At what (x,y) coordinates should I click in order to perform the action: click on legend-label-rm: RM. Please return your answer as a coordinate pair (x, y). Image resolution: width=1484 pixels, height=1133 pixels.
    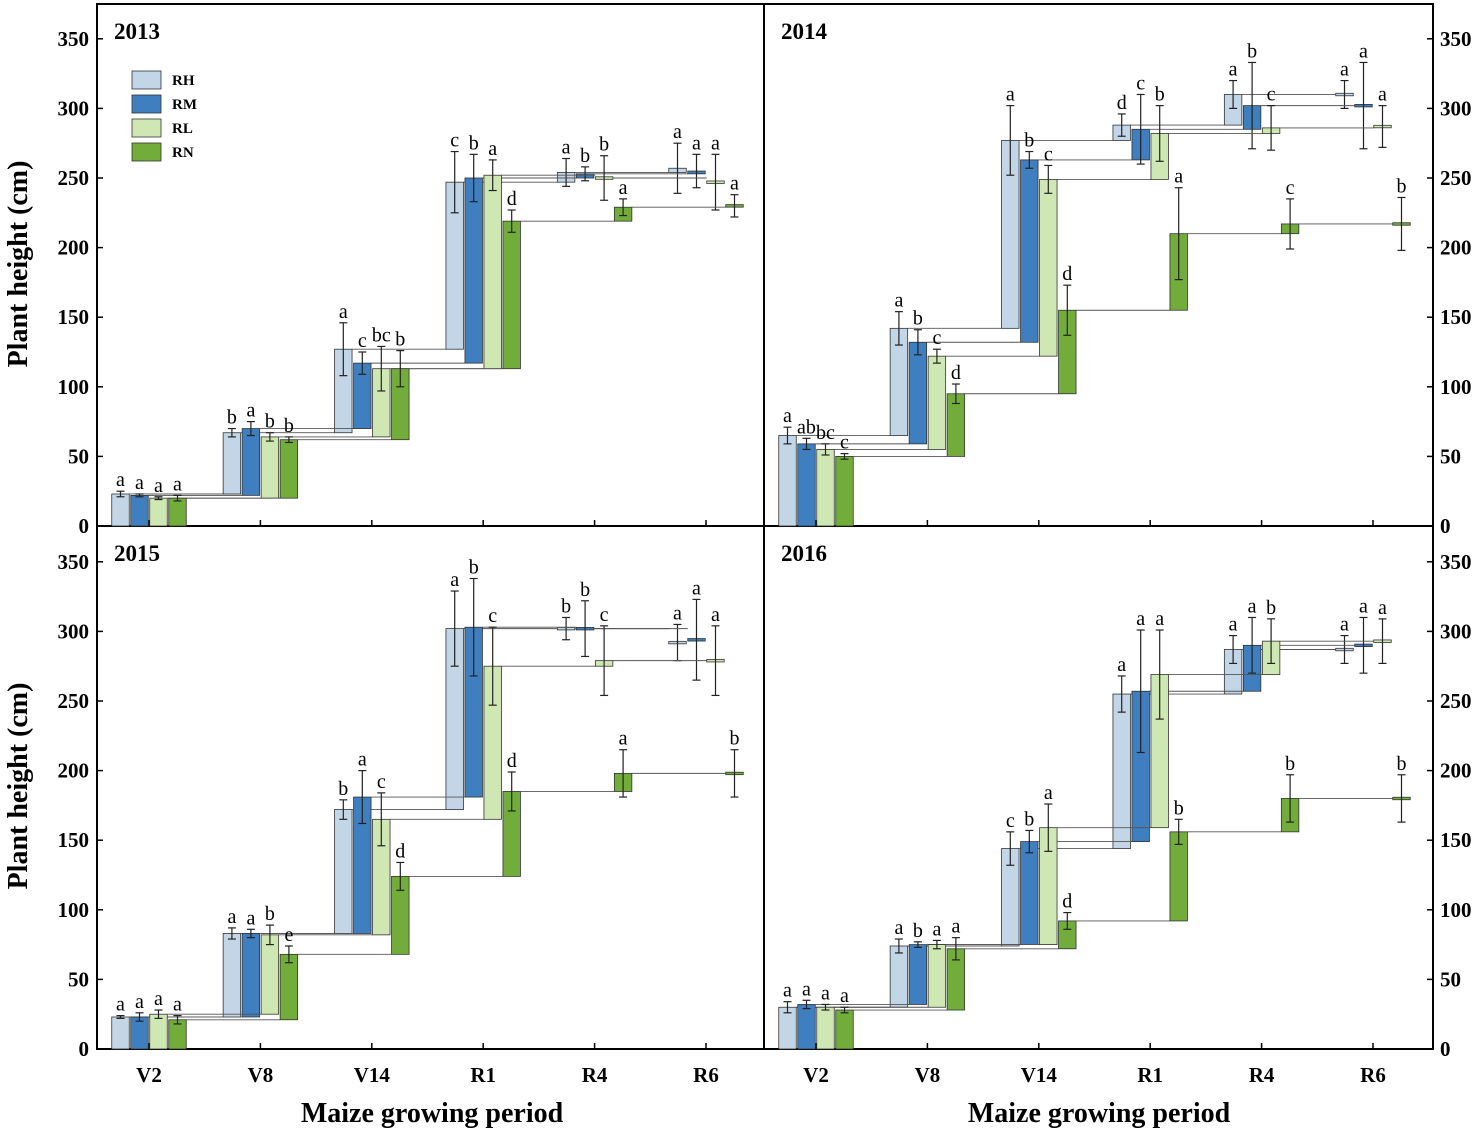
    Looking at the image, I should click on (184, 105).